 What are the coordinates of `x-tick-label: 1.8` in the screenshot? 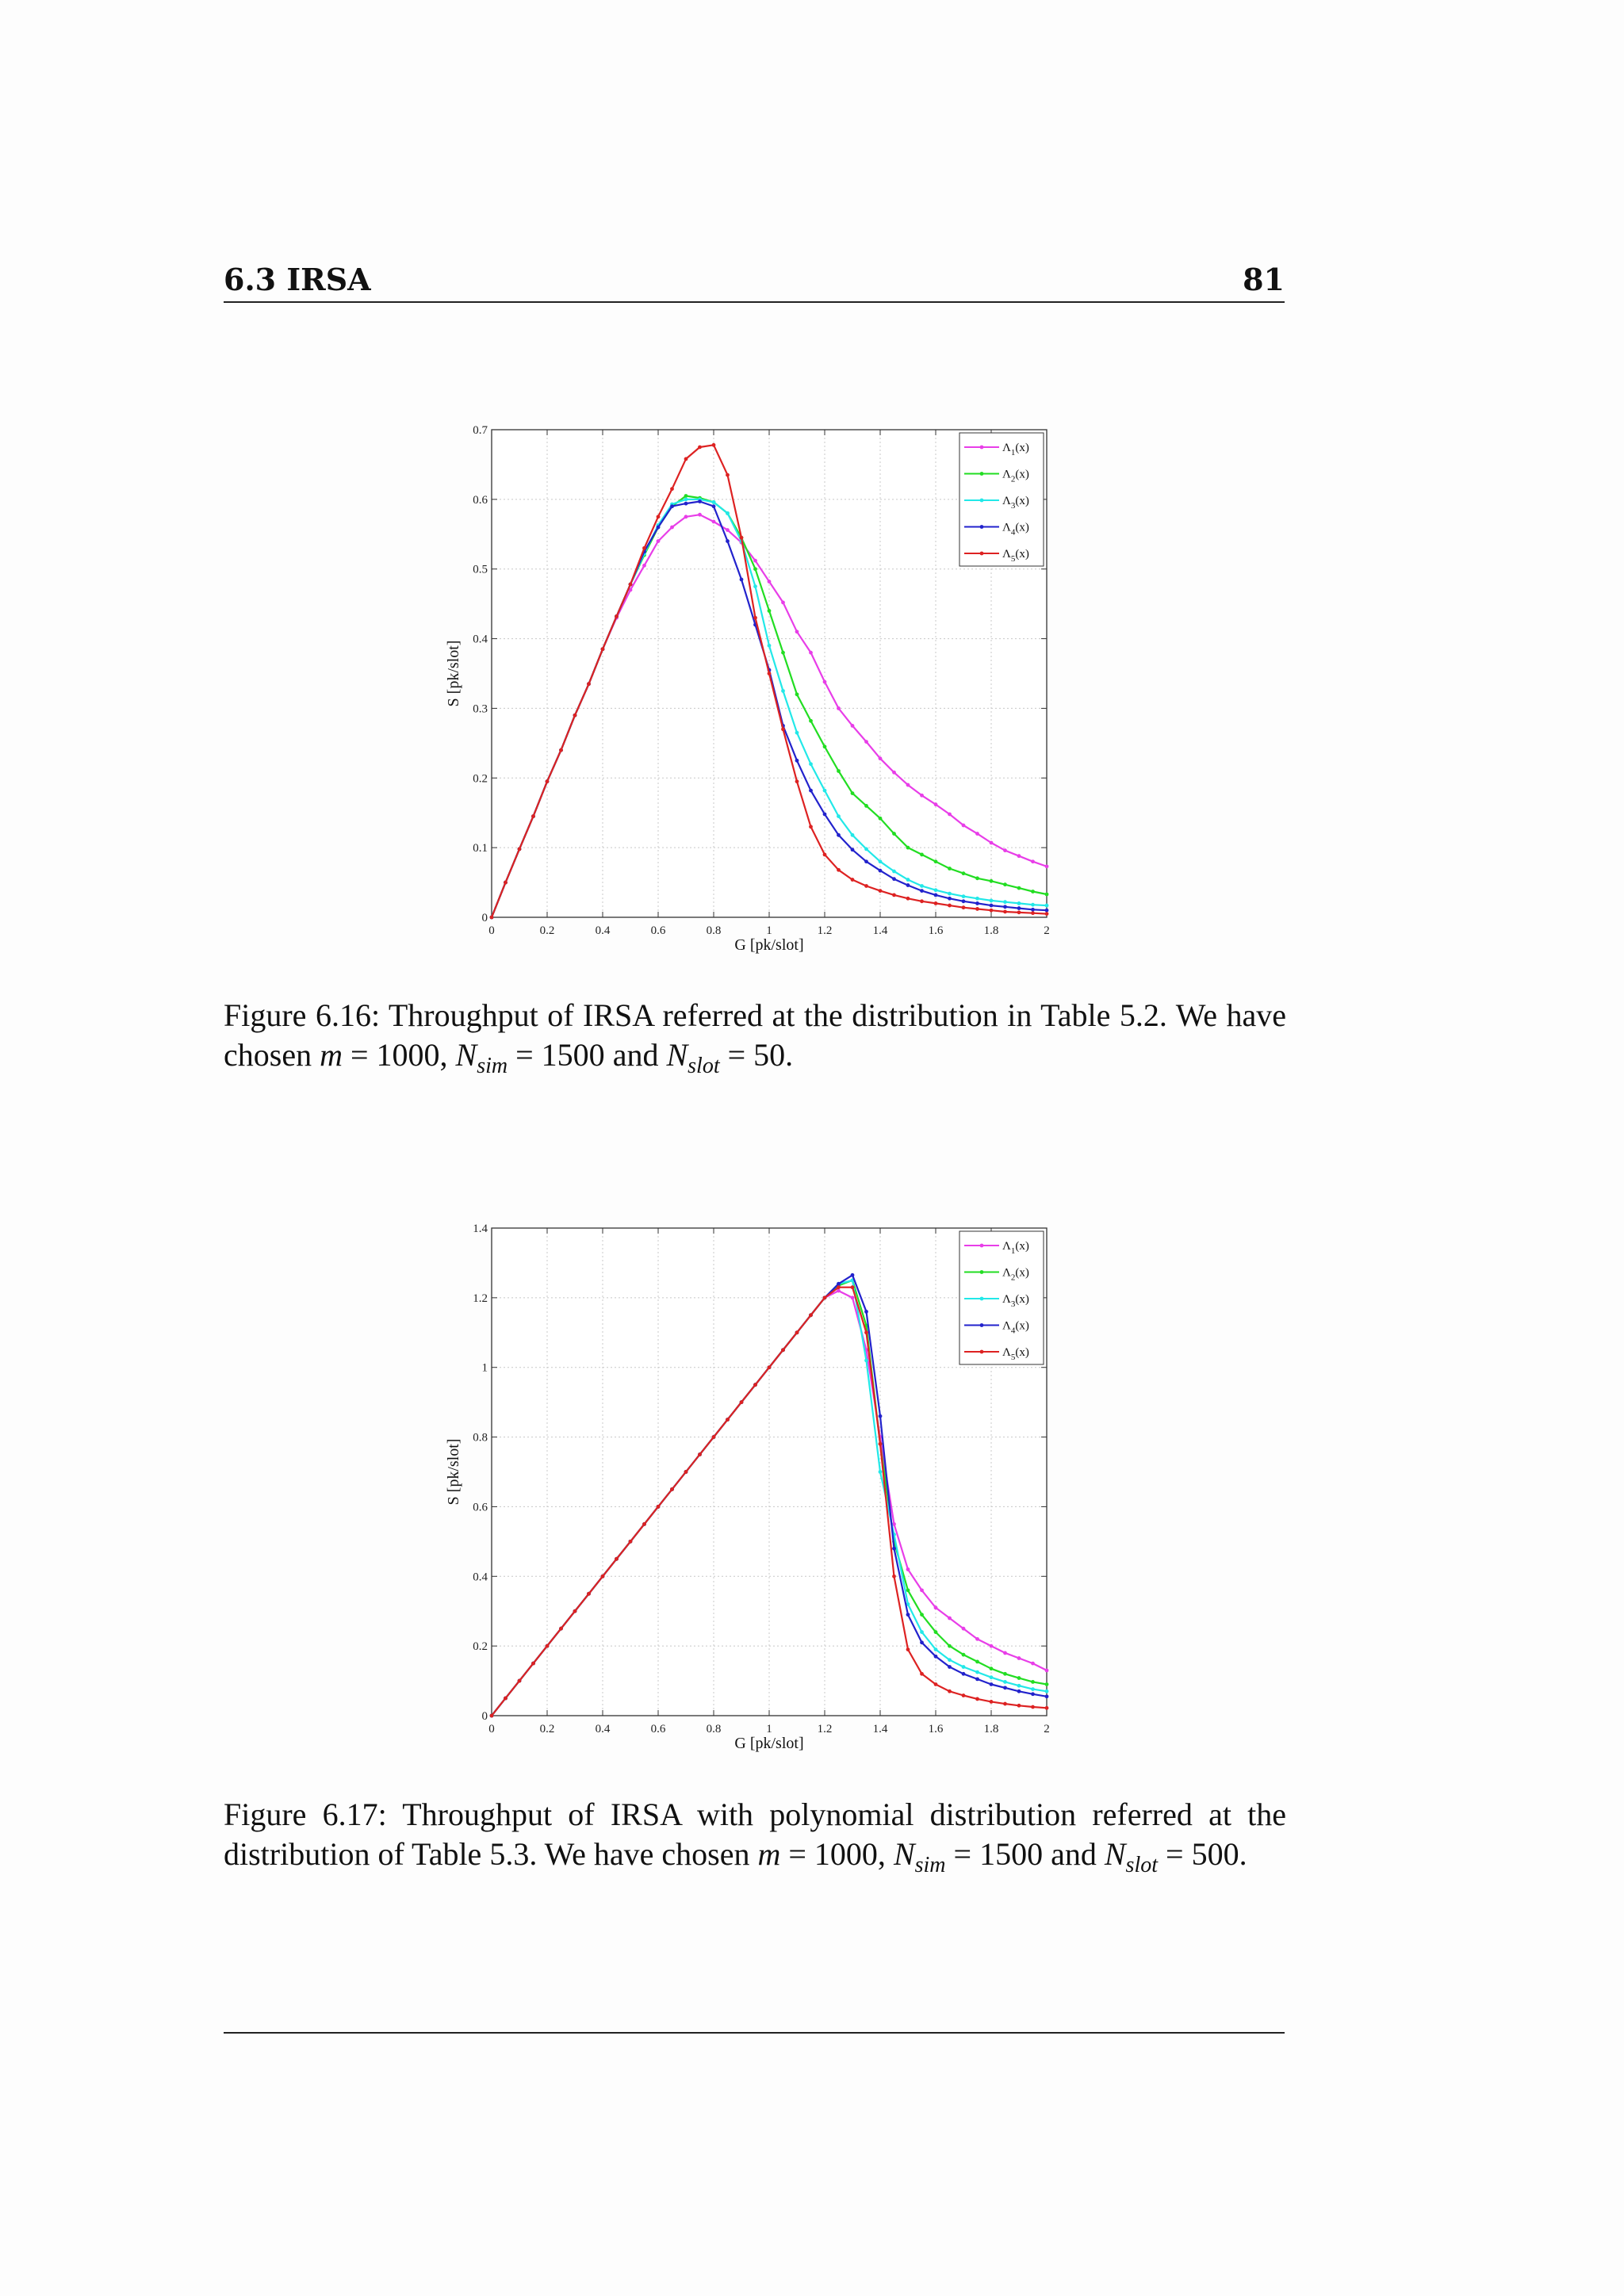 It's located at (991, 1729).